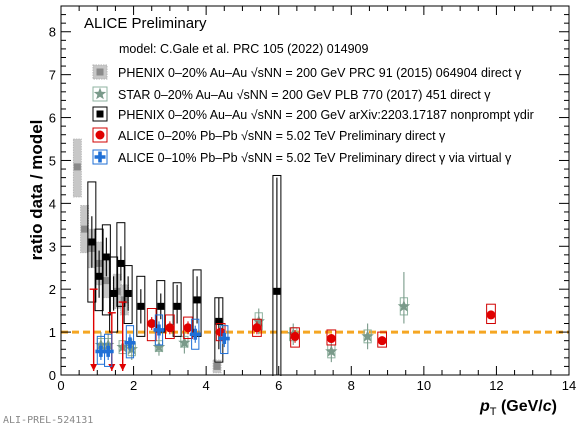 The height and width of the screenshot is (427, 581). Describe the element at coordinates (278, 385) in the screenshot. I see `x-tick-label: 6` at that location.